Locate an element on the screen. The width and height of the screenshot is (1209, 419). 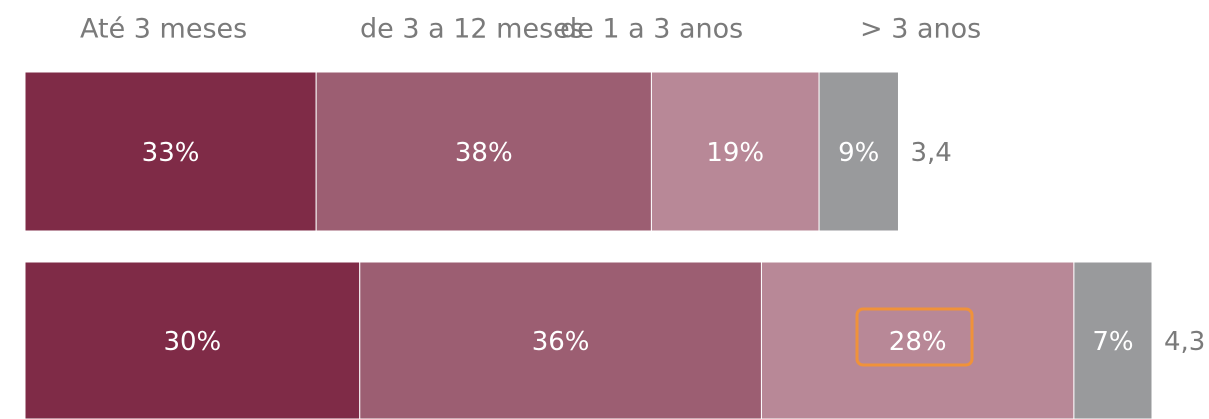
value-label: 36% is located at coordinates (561, 342).